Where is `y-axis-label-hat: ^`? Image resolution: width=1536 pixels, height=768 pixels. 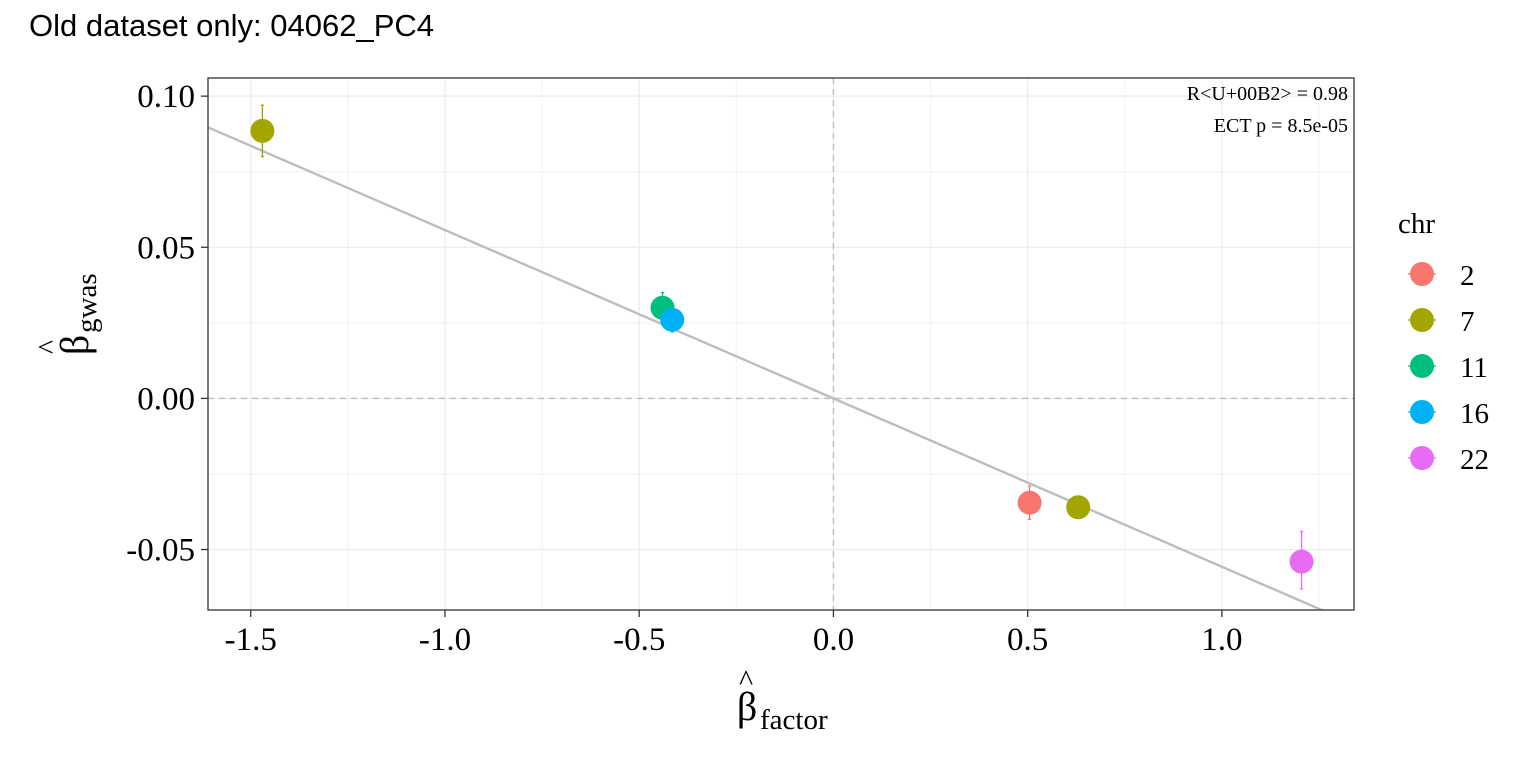
y-axis-label-hat: ^ is located at coordinates (48, 347).